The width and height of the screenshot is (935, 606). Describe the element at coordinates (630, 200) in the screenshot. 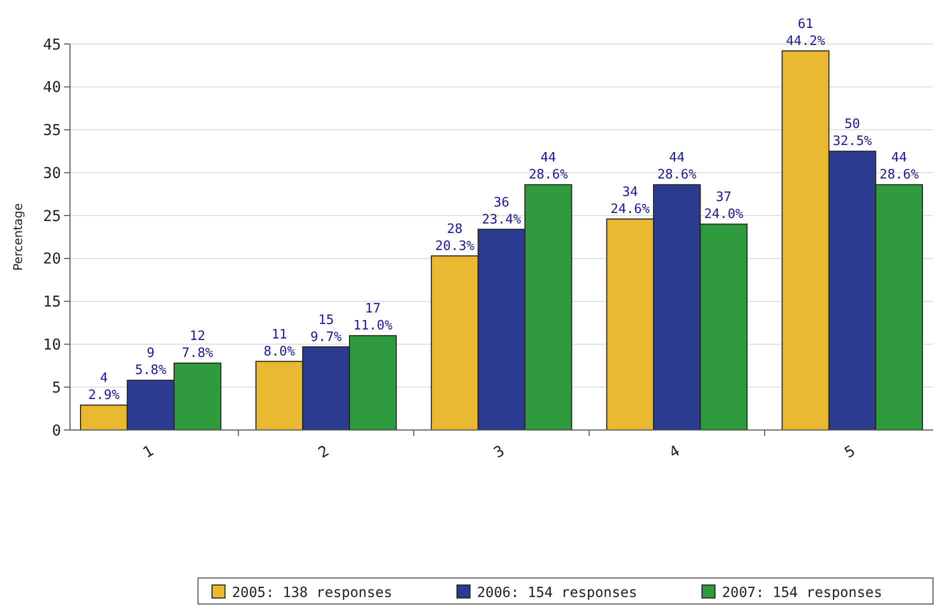

I see `data-label: 34 24.6%` at that location.